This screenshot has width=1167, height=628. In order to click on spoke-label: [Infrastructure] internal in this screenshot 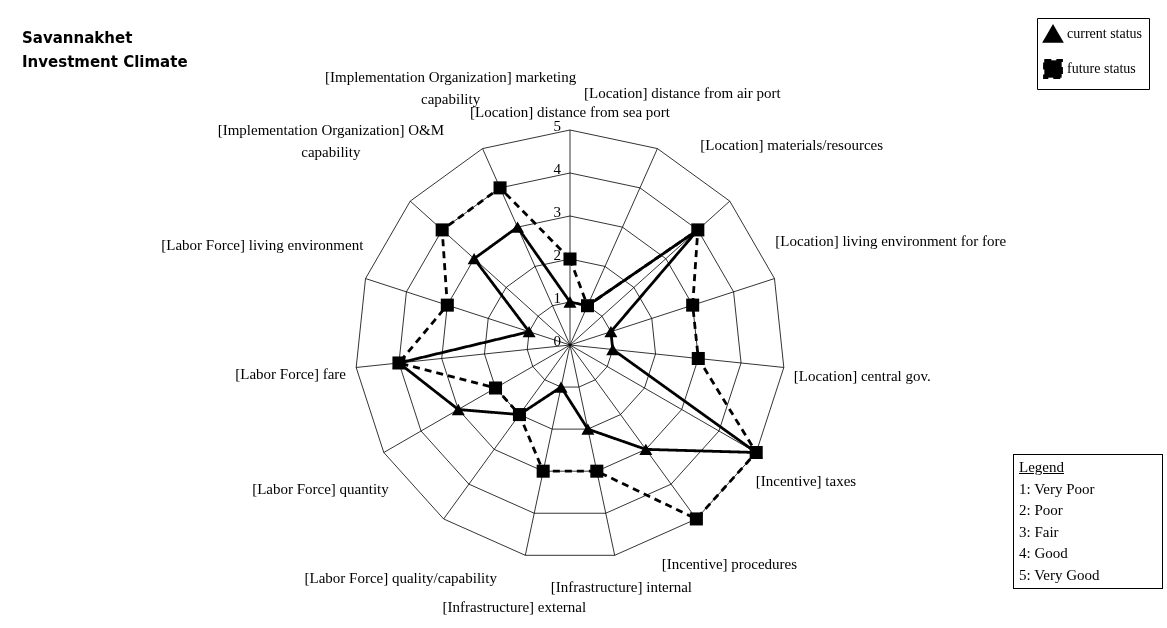, I will do `click(621, 587)`.